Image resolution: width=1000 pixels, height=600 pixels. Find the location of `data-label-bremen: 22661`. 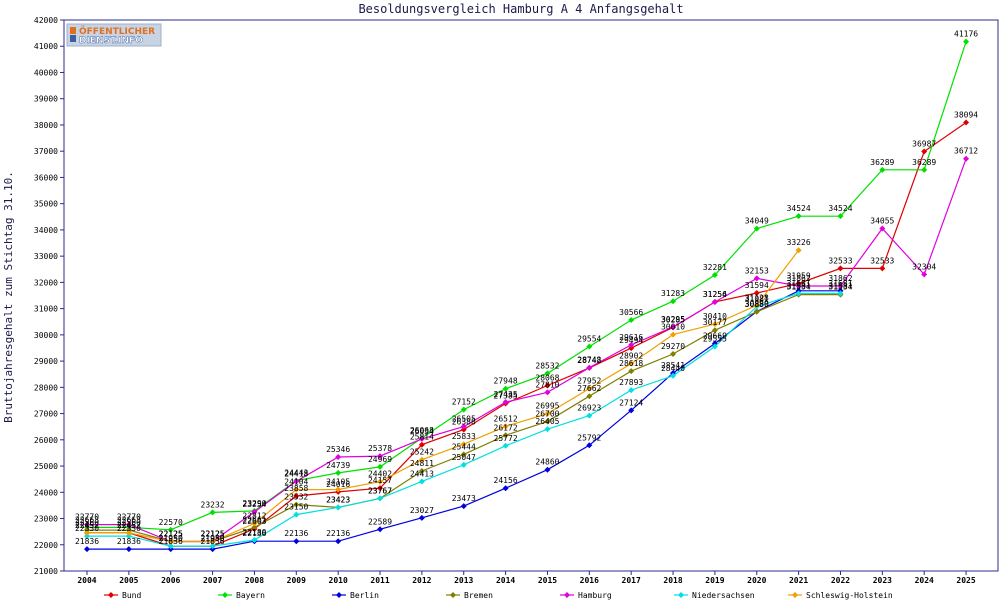

data-label-bremen: 22661 is located at coordinates (254, 519).